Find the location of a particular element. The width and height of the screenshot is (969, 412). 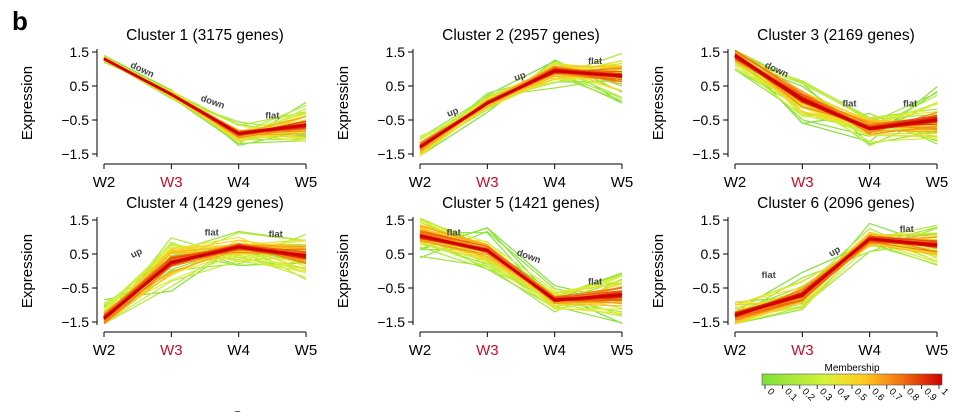

colorbar-title: Membership is located at coordinates (851, 368).